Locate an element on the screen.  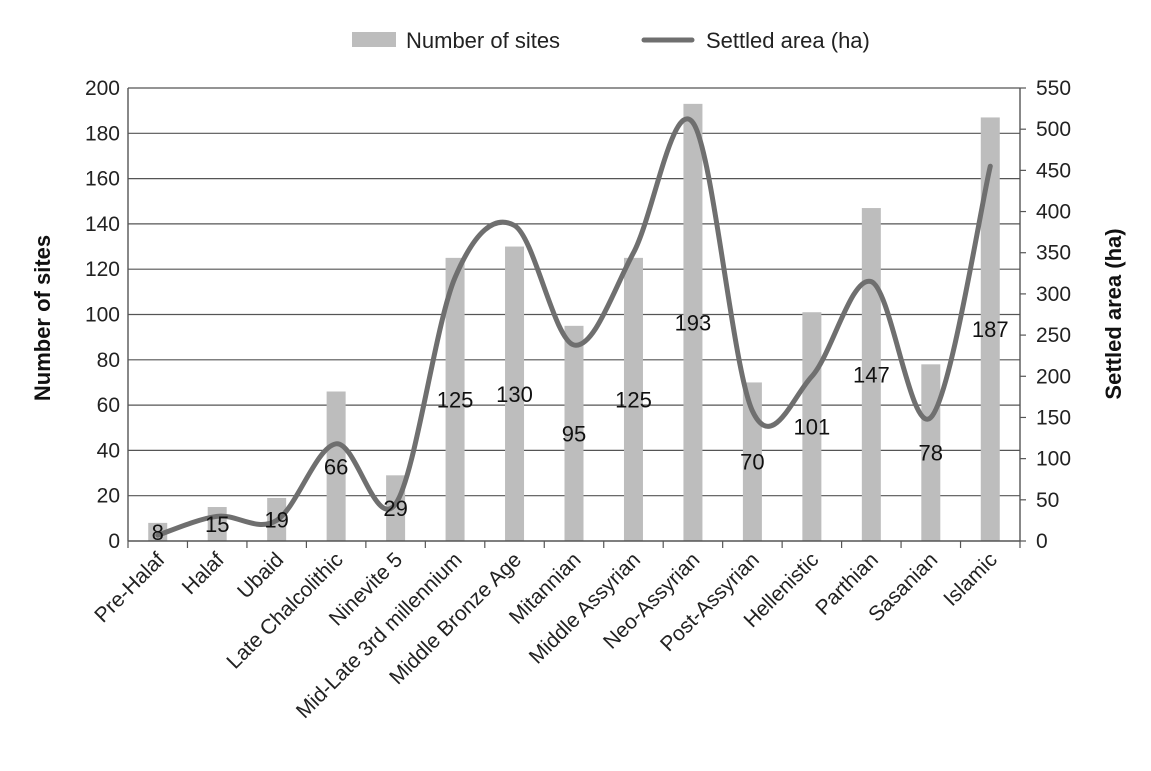
data-label: 66 is located at coordinates (336, 466).